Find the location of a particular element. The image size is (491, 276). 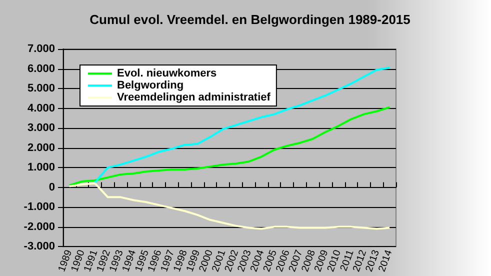

y-tick-label: 0 is located at coordinates (51, 187).